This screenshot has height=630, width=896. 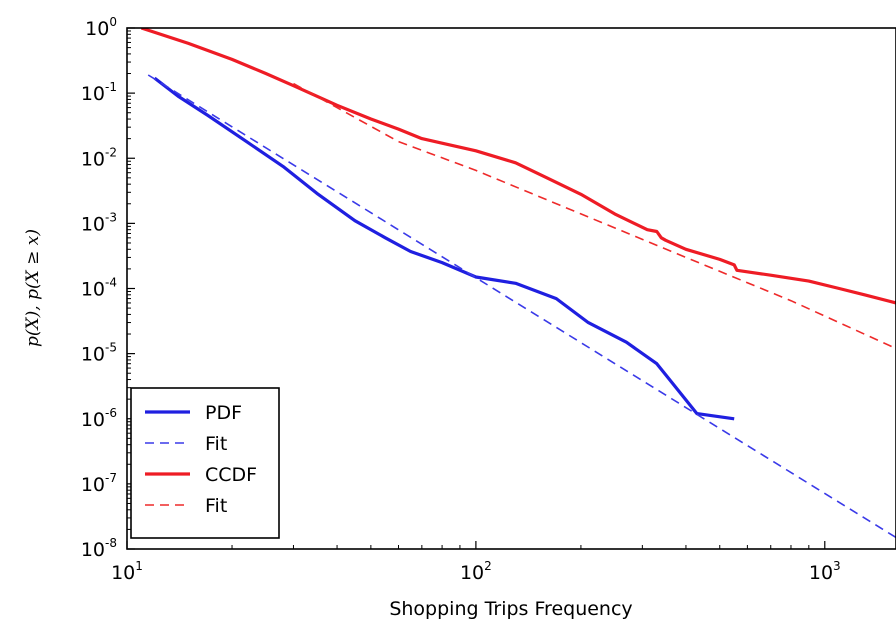 I want to click on y-tick-label: 10⁻⁷, so click(x=99, y=483).